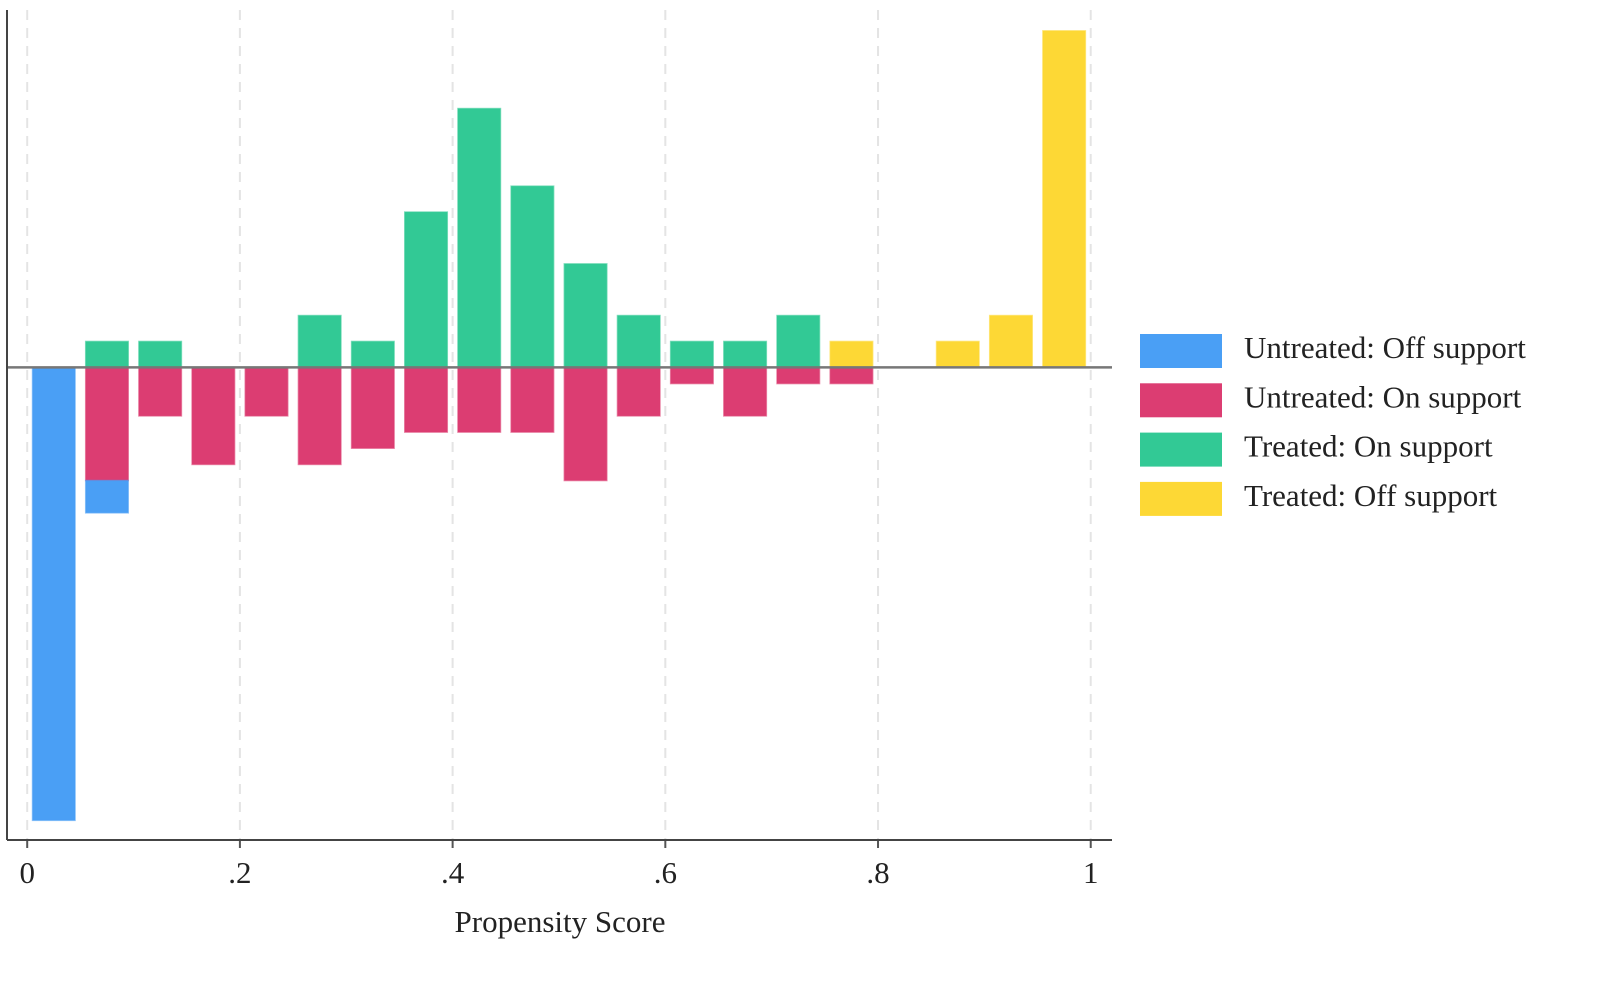 The image size is (1623, 981). I want to click on legend-label: Untreated: On support, so click(1383, 396).